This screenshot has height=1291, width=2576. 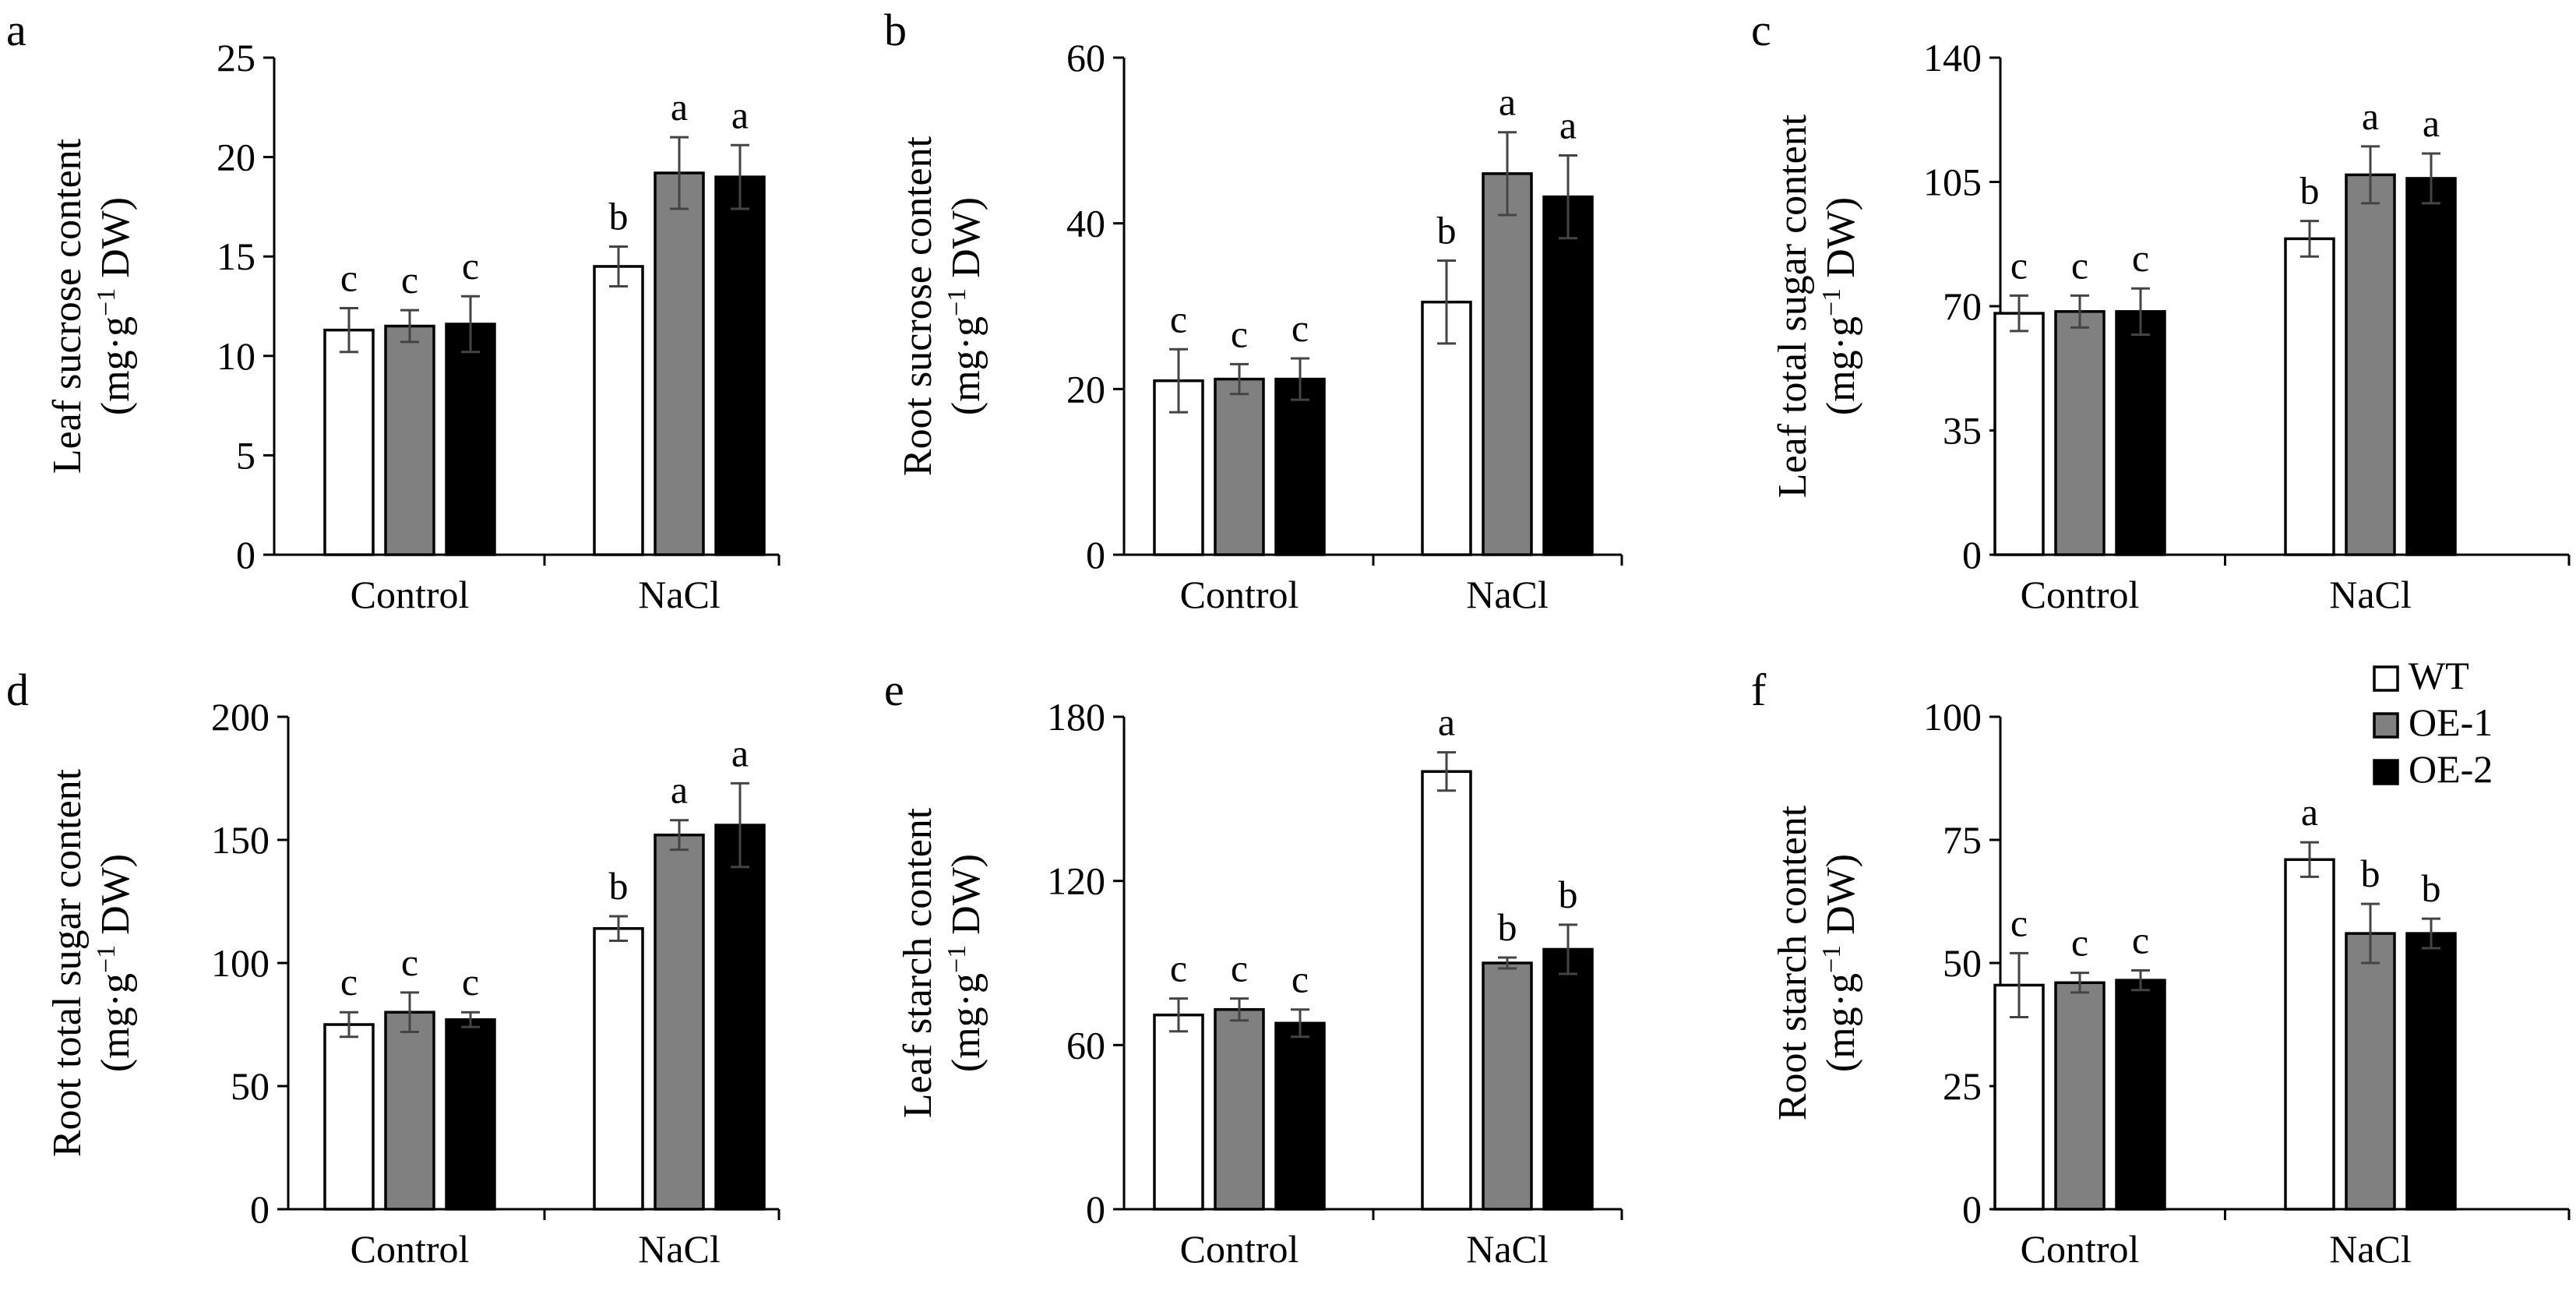 What do you see at coordinates (1793, 306) in the screenshot?
I see `y-axis-title: Leaf total sugar content` at bounding box center [1793, 306].